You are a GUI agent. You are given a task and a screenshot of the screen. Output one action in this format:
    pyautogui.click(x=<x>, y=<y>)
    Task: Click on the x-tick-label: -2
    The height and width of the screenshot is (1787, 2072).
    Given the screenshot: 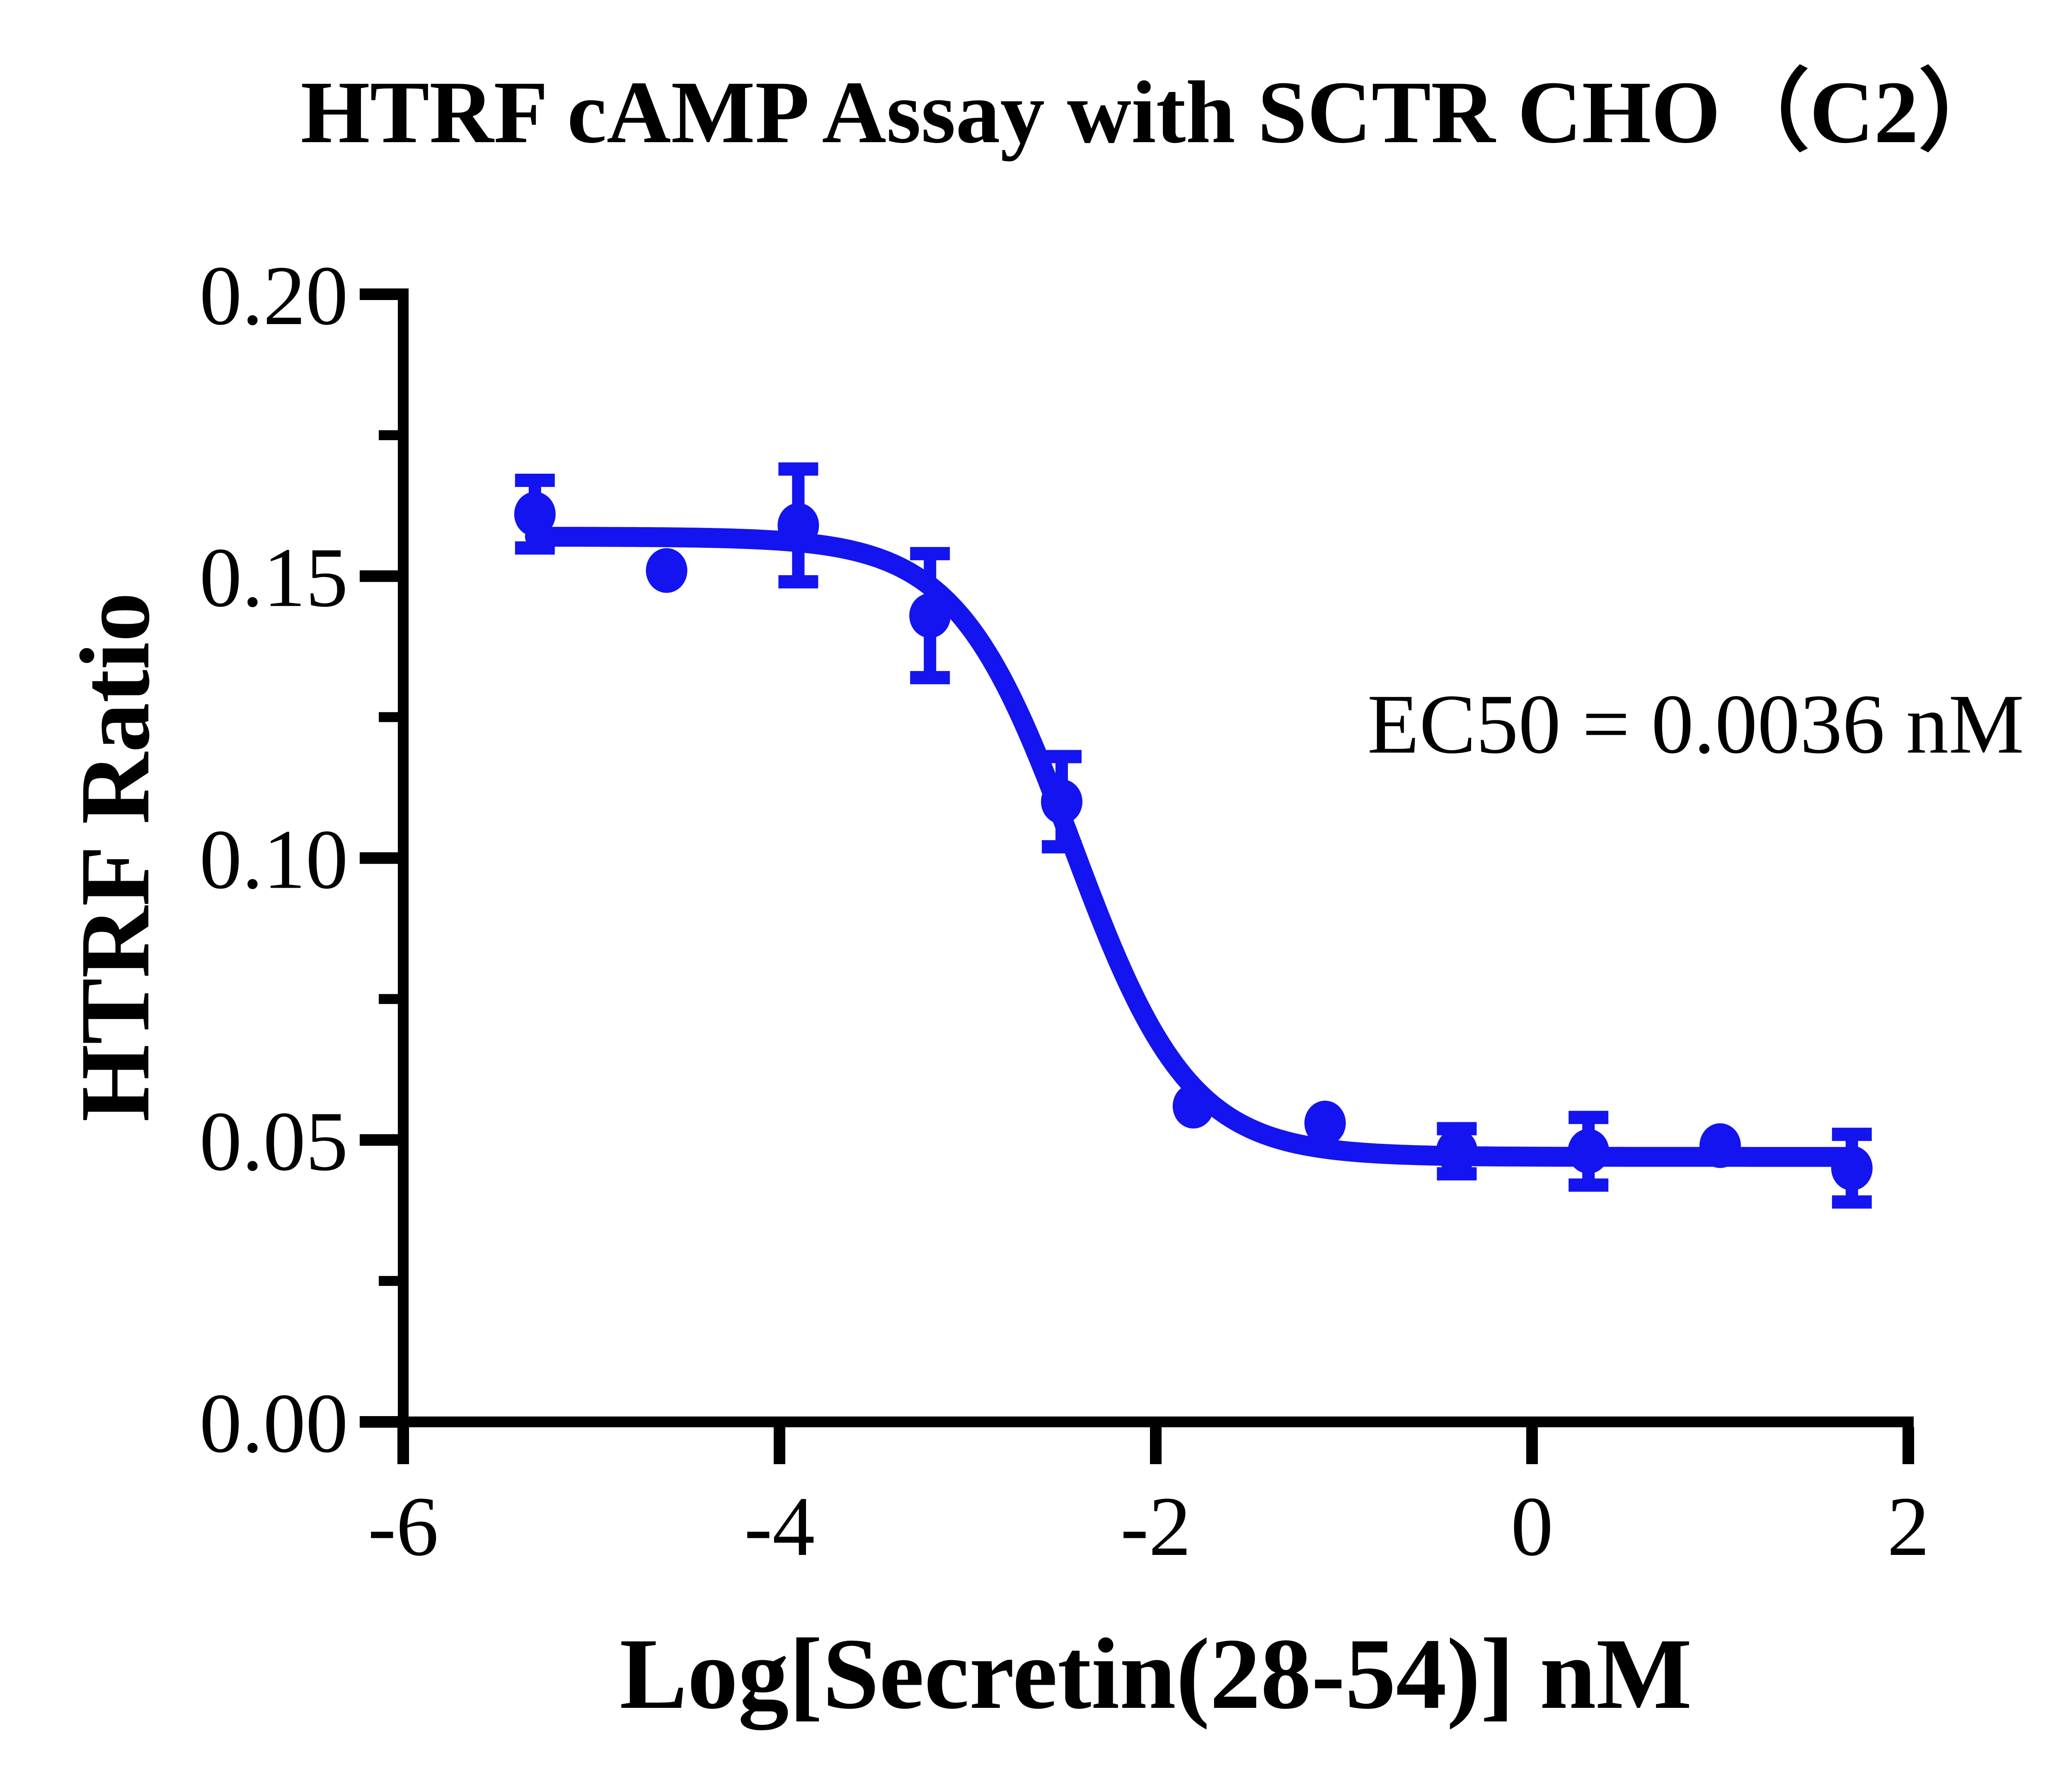 What is the action you would take?
    pyautogui.click(x=1156, y=1527)
    